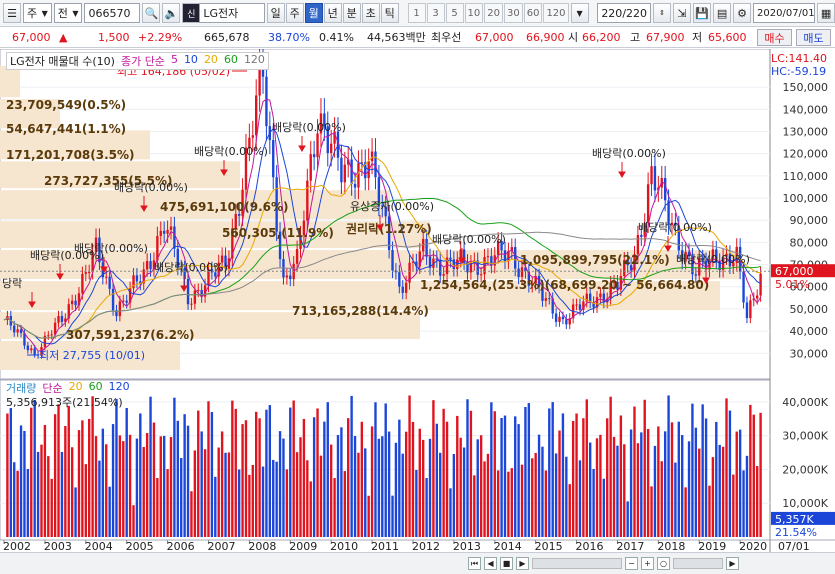  Describe the element at coordinates (577, 563) in the screenshot. I see `scroll-track` at that location.